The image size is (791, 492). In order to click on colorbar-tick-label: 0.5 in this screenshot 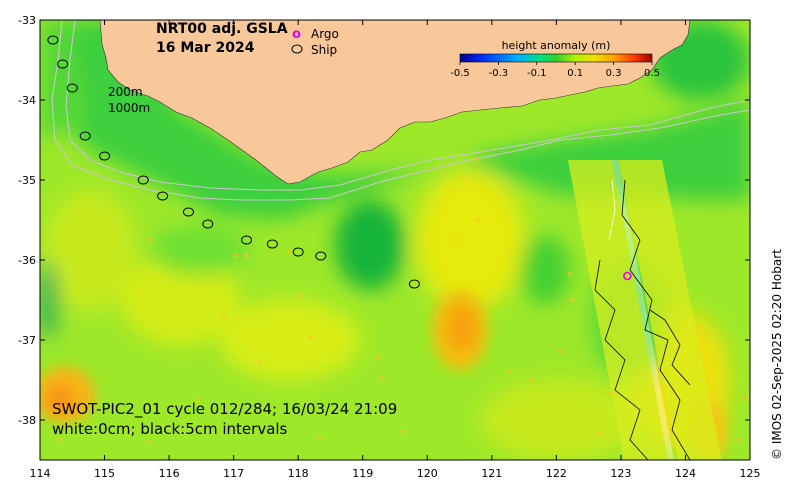, I will do `click(652, 73)`.